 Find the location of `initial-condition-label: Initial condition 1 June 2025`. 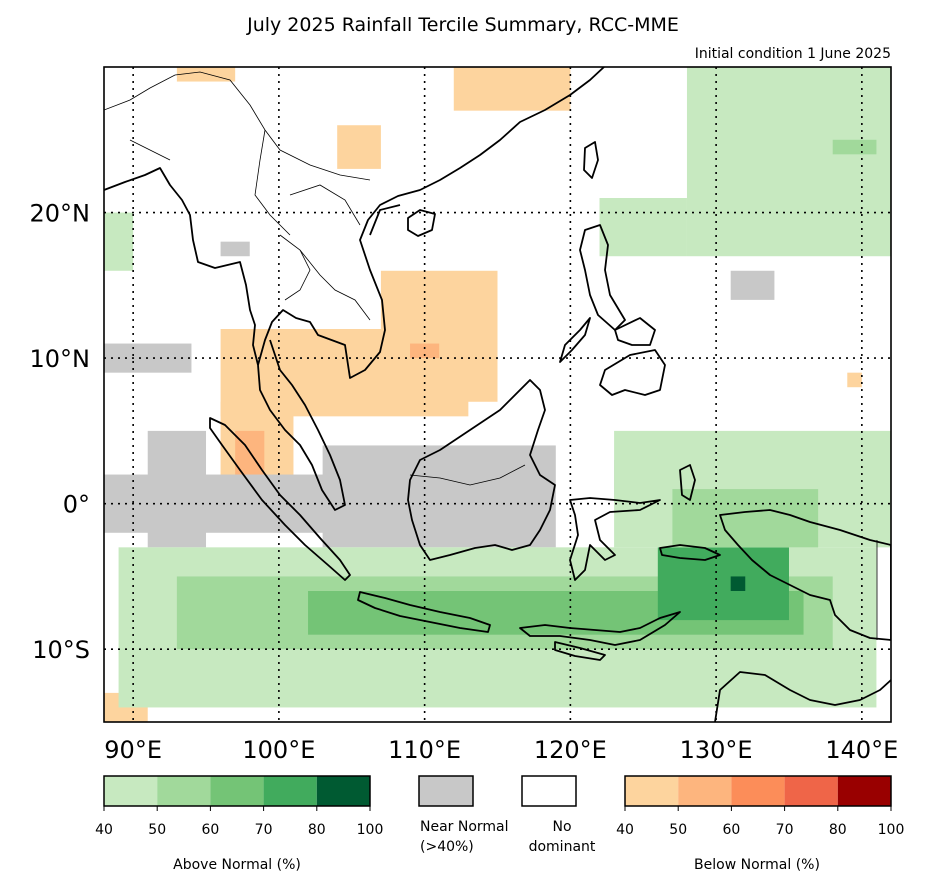

initial-condition-label: Initial condition 1 June 2025 is located at coordinates (792, 54).